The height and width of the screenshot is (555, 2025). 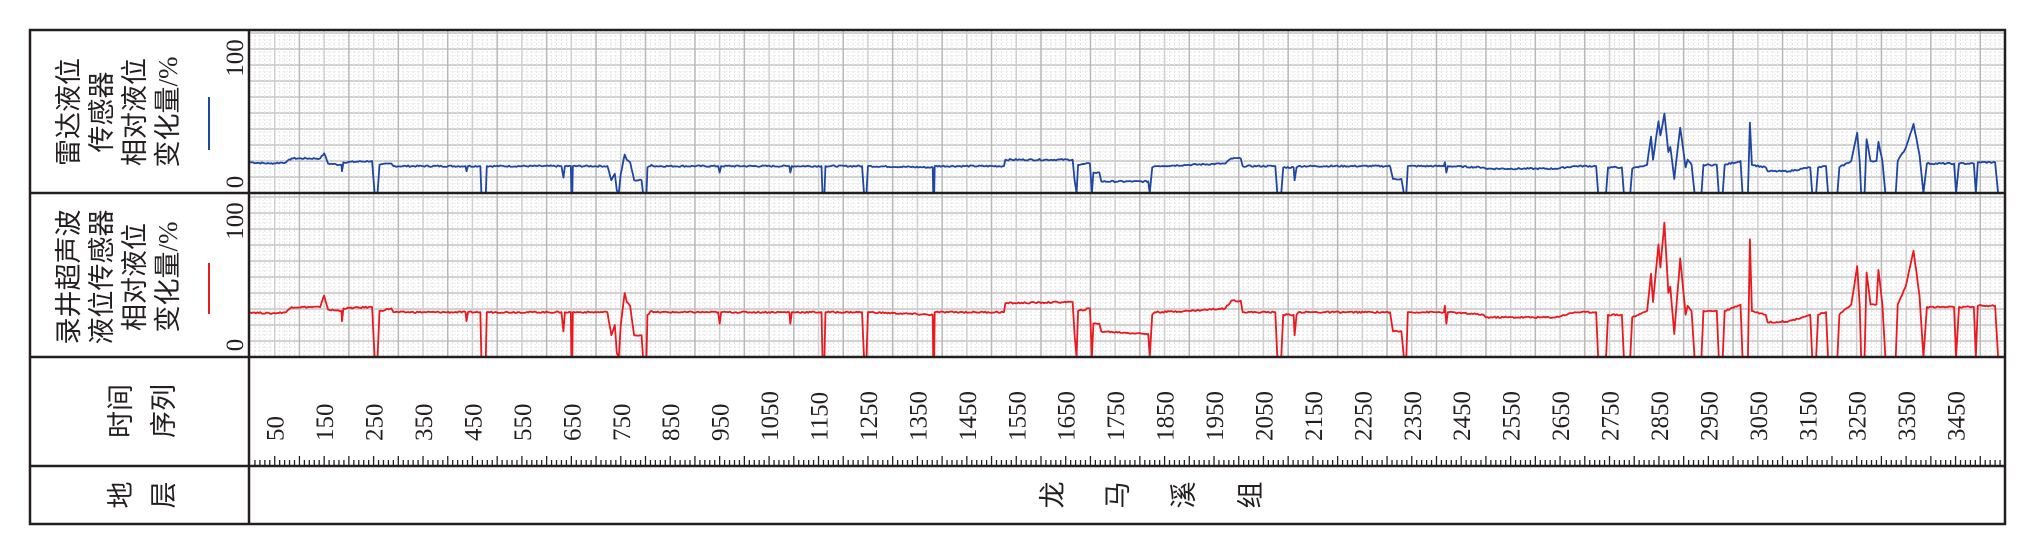 I want to click on time-axis-label-line: 时间, so click(x=121, y=411).